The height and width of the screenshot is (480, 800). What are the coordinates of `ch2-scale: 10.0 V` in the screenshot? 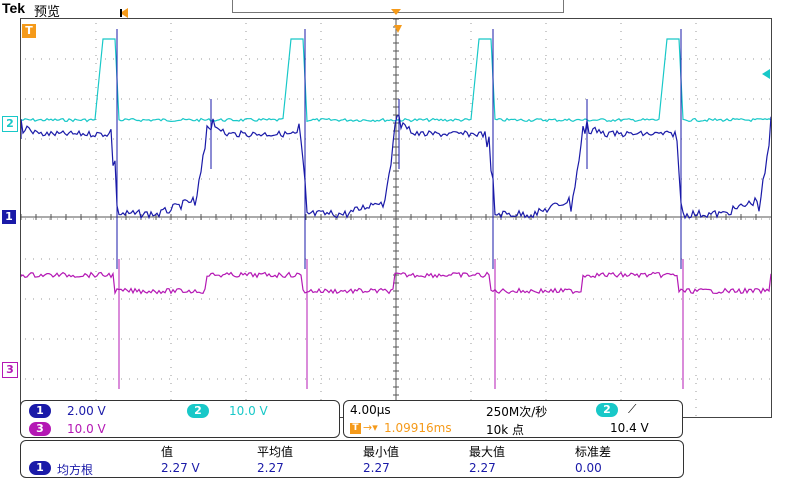 It's located at (248, 411).